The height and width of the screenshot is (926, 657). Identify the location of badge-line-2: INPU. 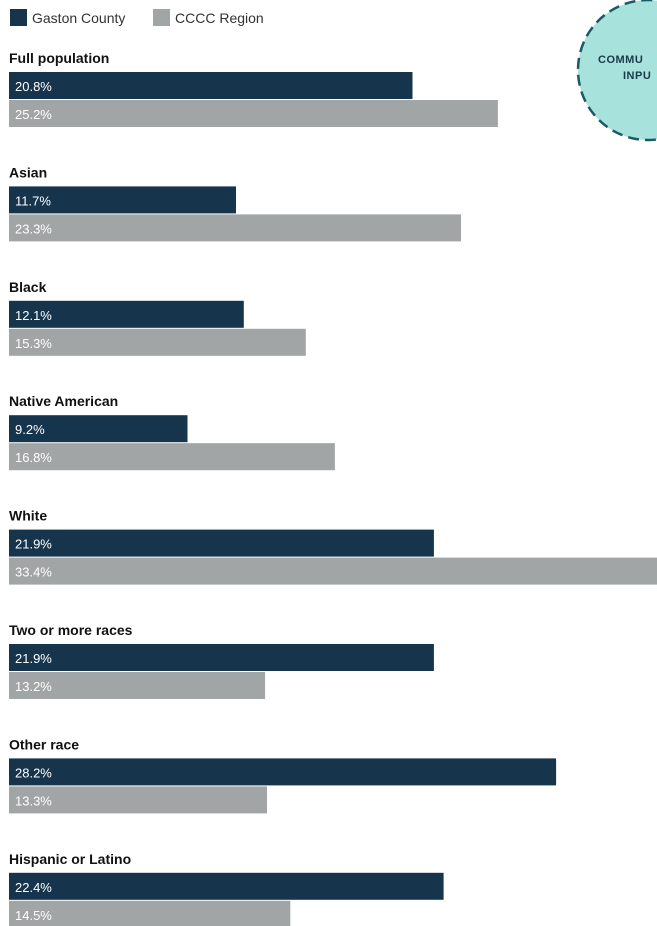
(637, 76).